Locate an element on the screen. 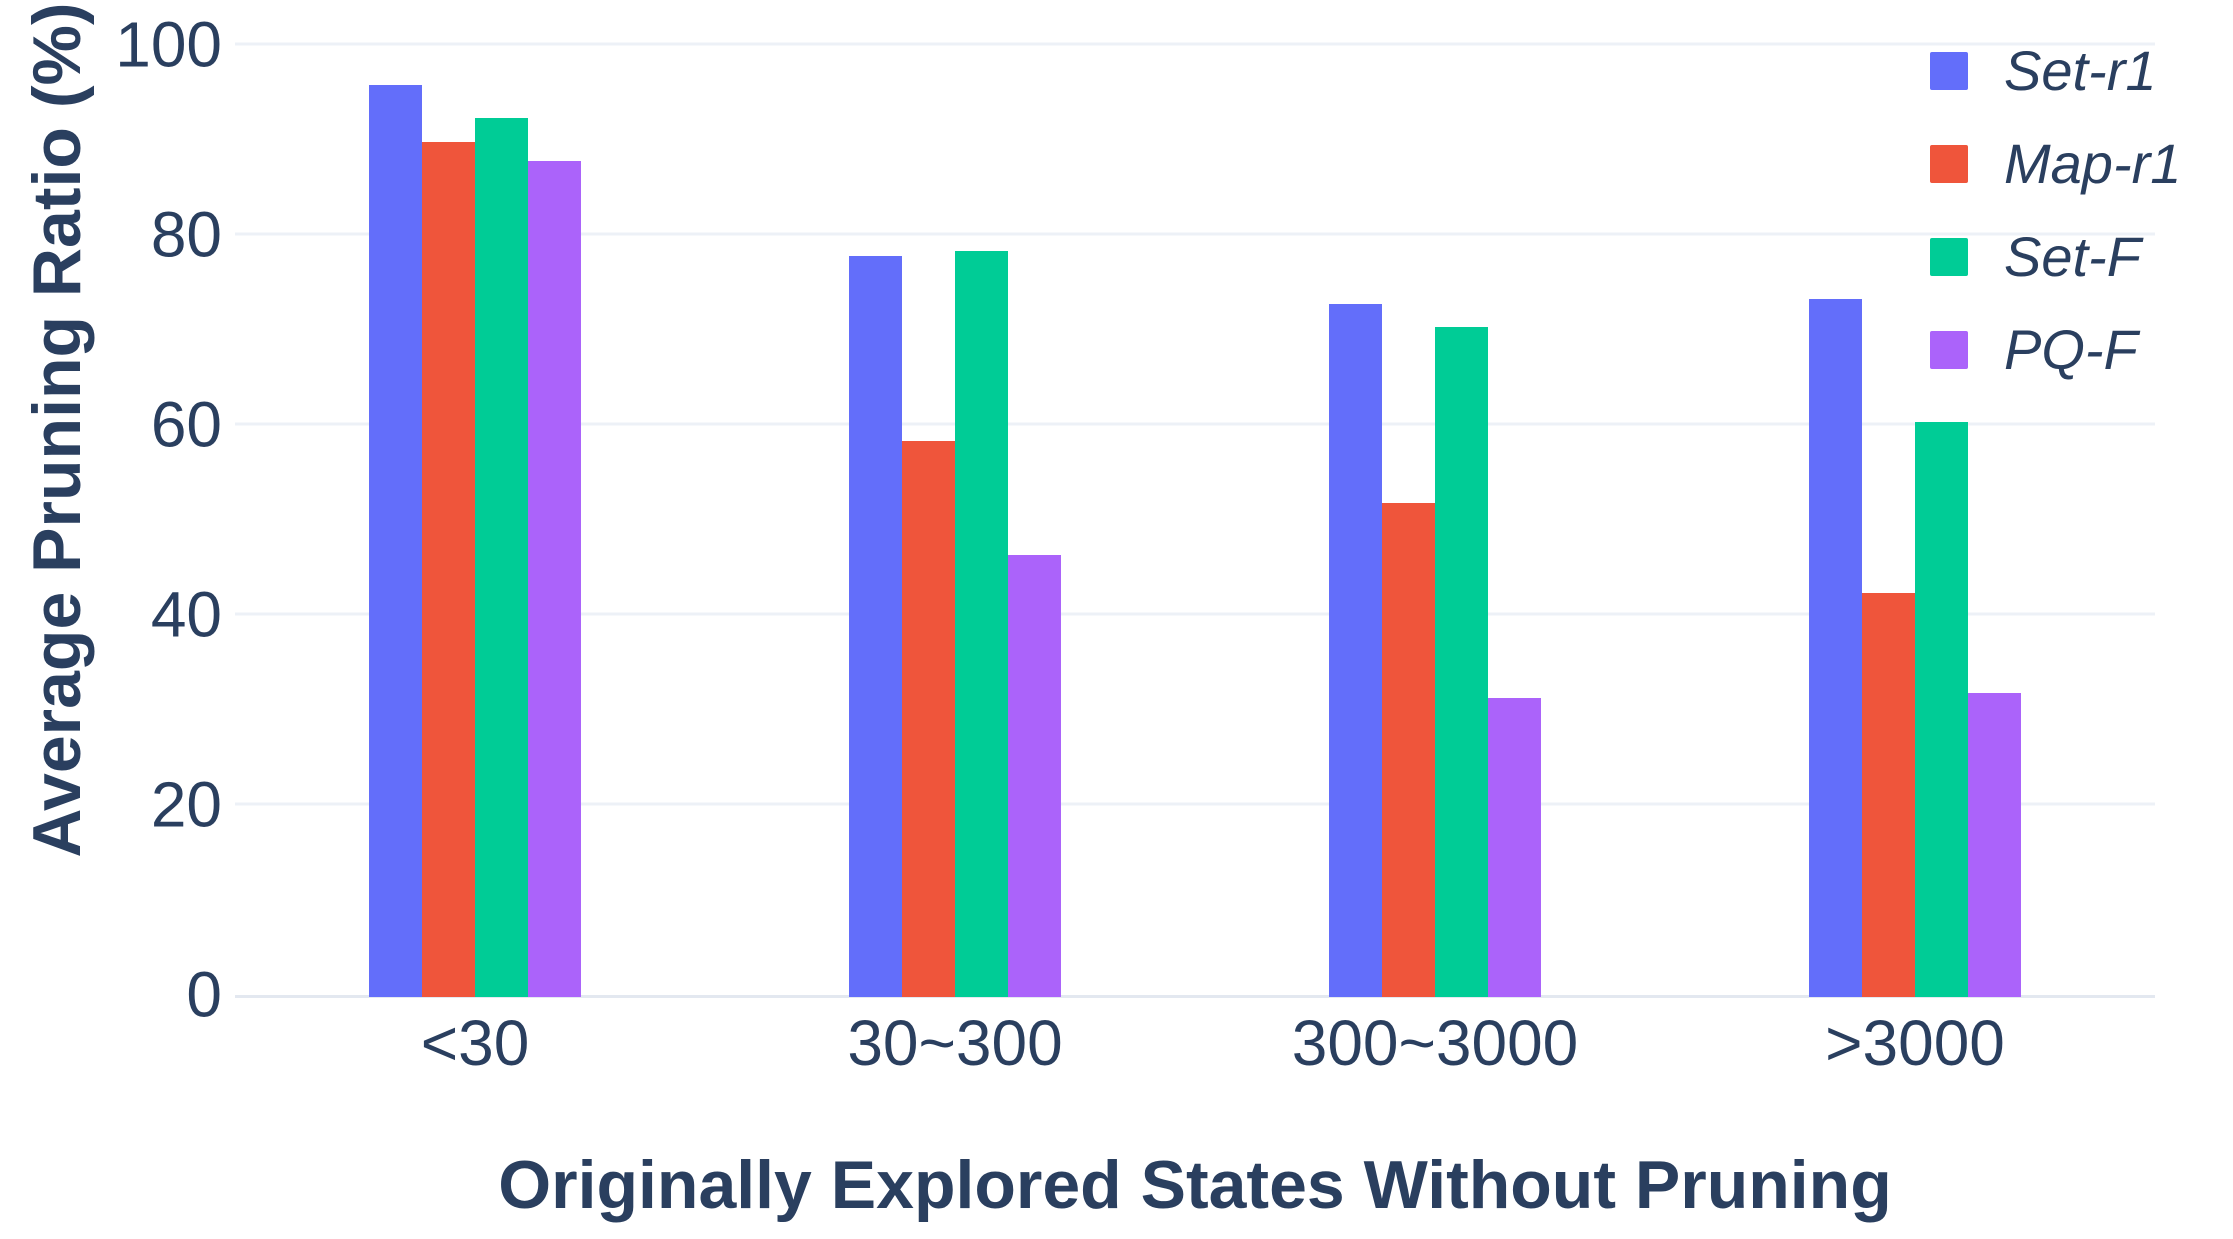  y-tick-label-20: 20 is located at coordinates (186, 804).